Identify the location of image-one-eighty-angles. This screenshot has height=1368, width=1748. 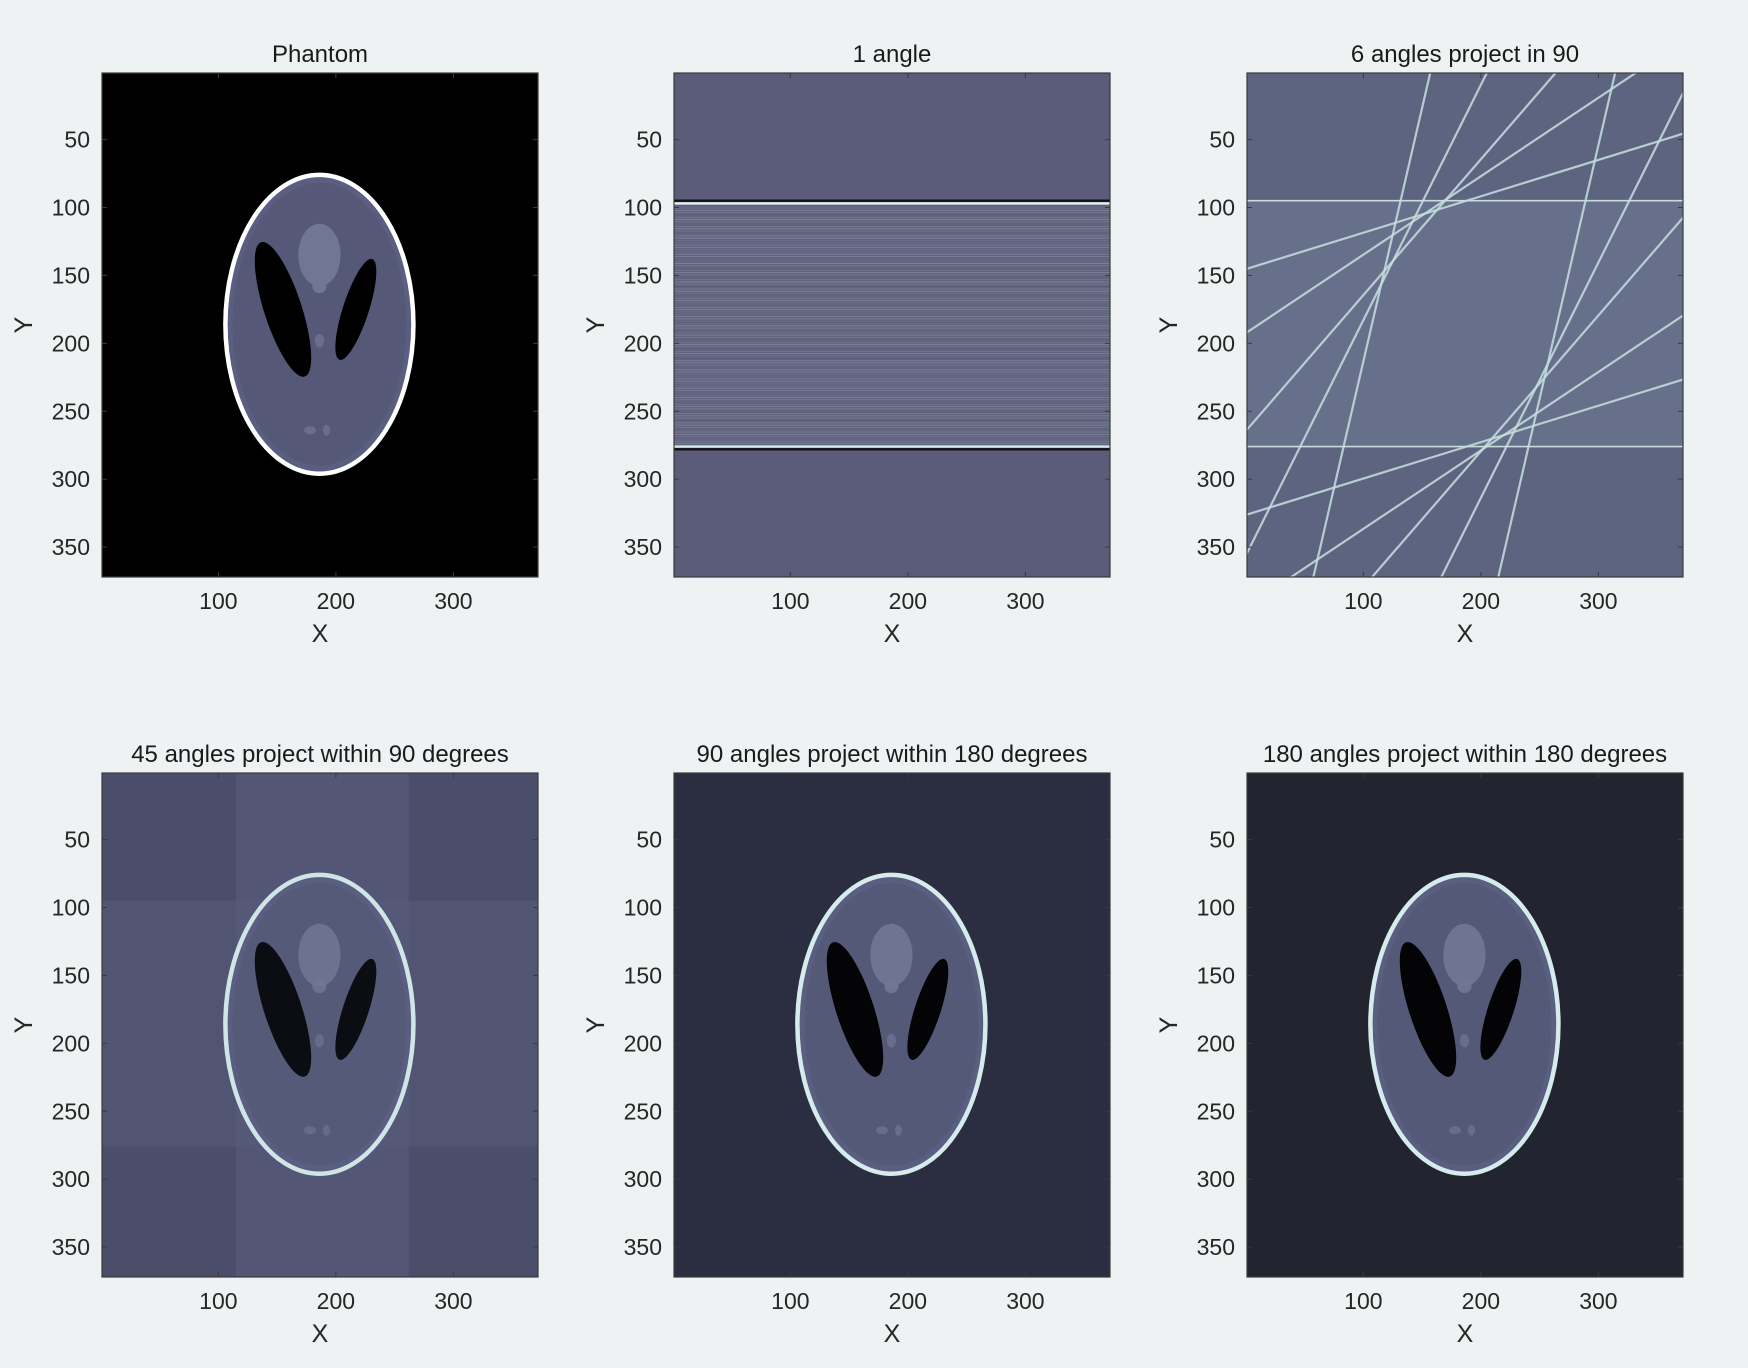
(1465, 1025).